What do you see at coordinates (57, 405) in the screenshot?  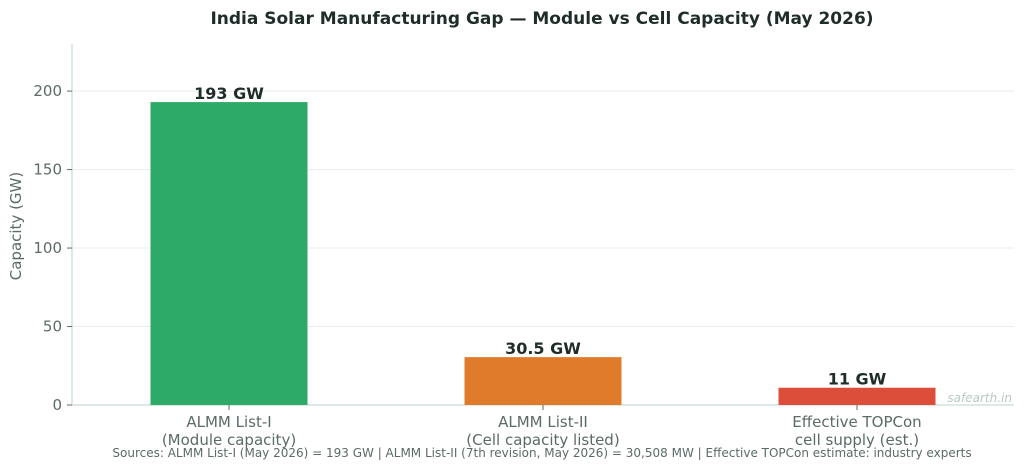 I see `y-tick-label: 0` at bounding box center [57, 405].